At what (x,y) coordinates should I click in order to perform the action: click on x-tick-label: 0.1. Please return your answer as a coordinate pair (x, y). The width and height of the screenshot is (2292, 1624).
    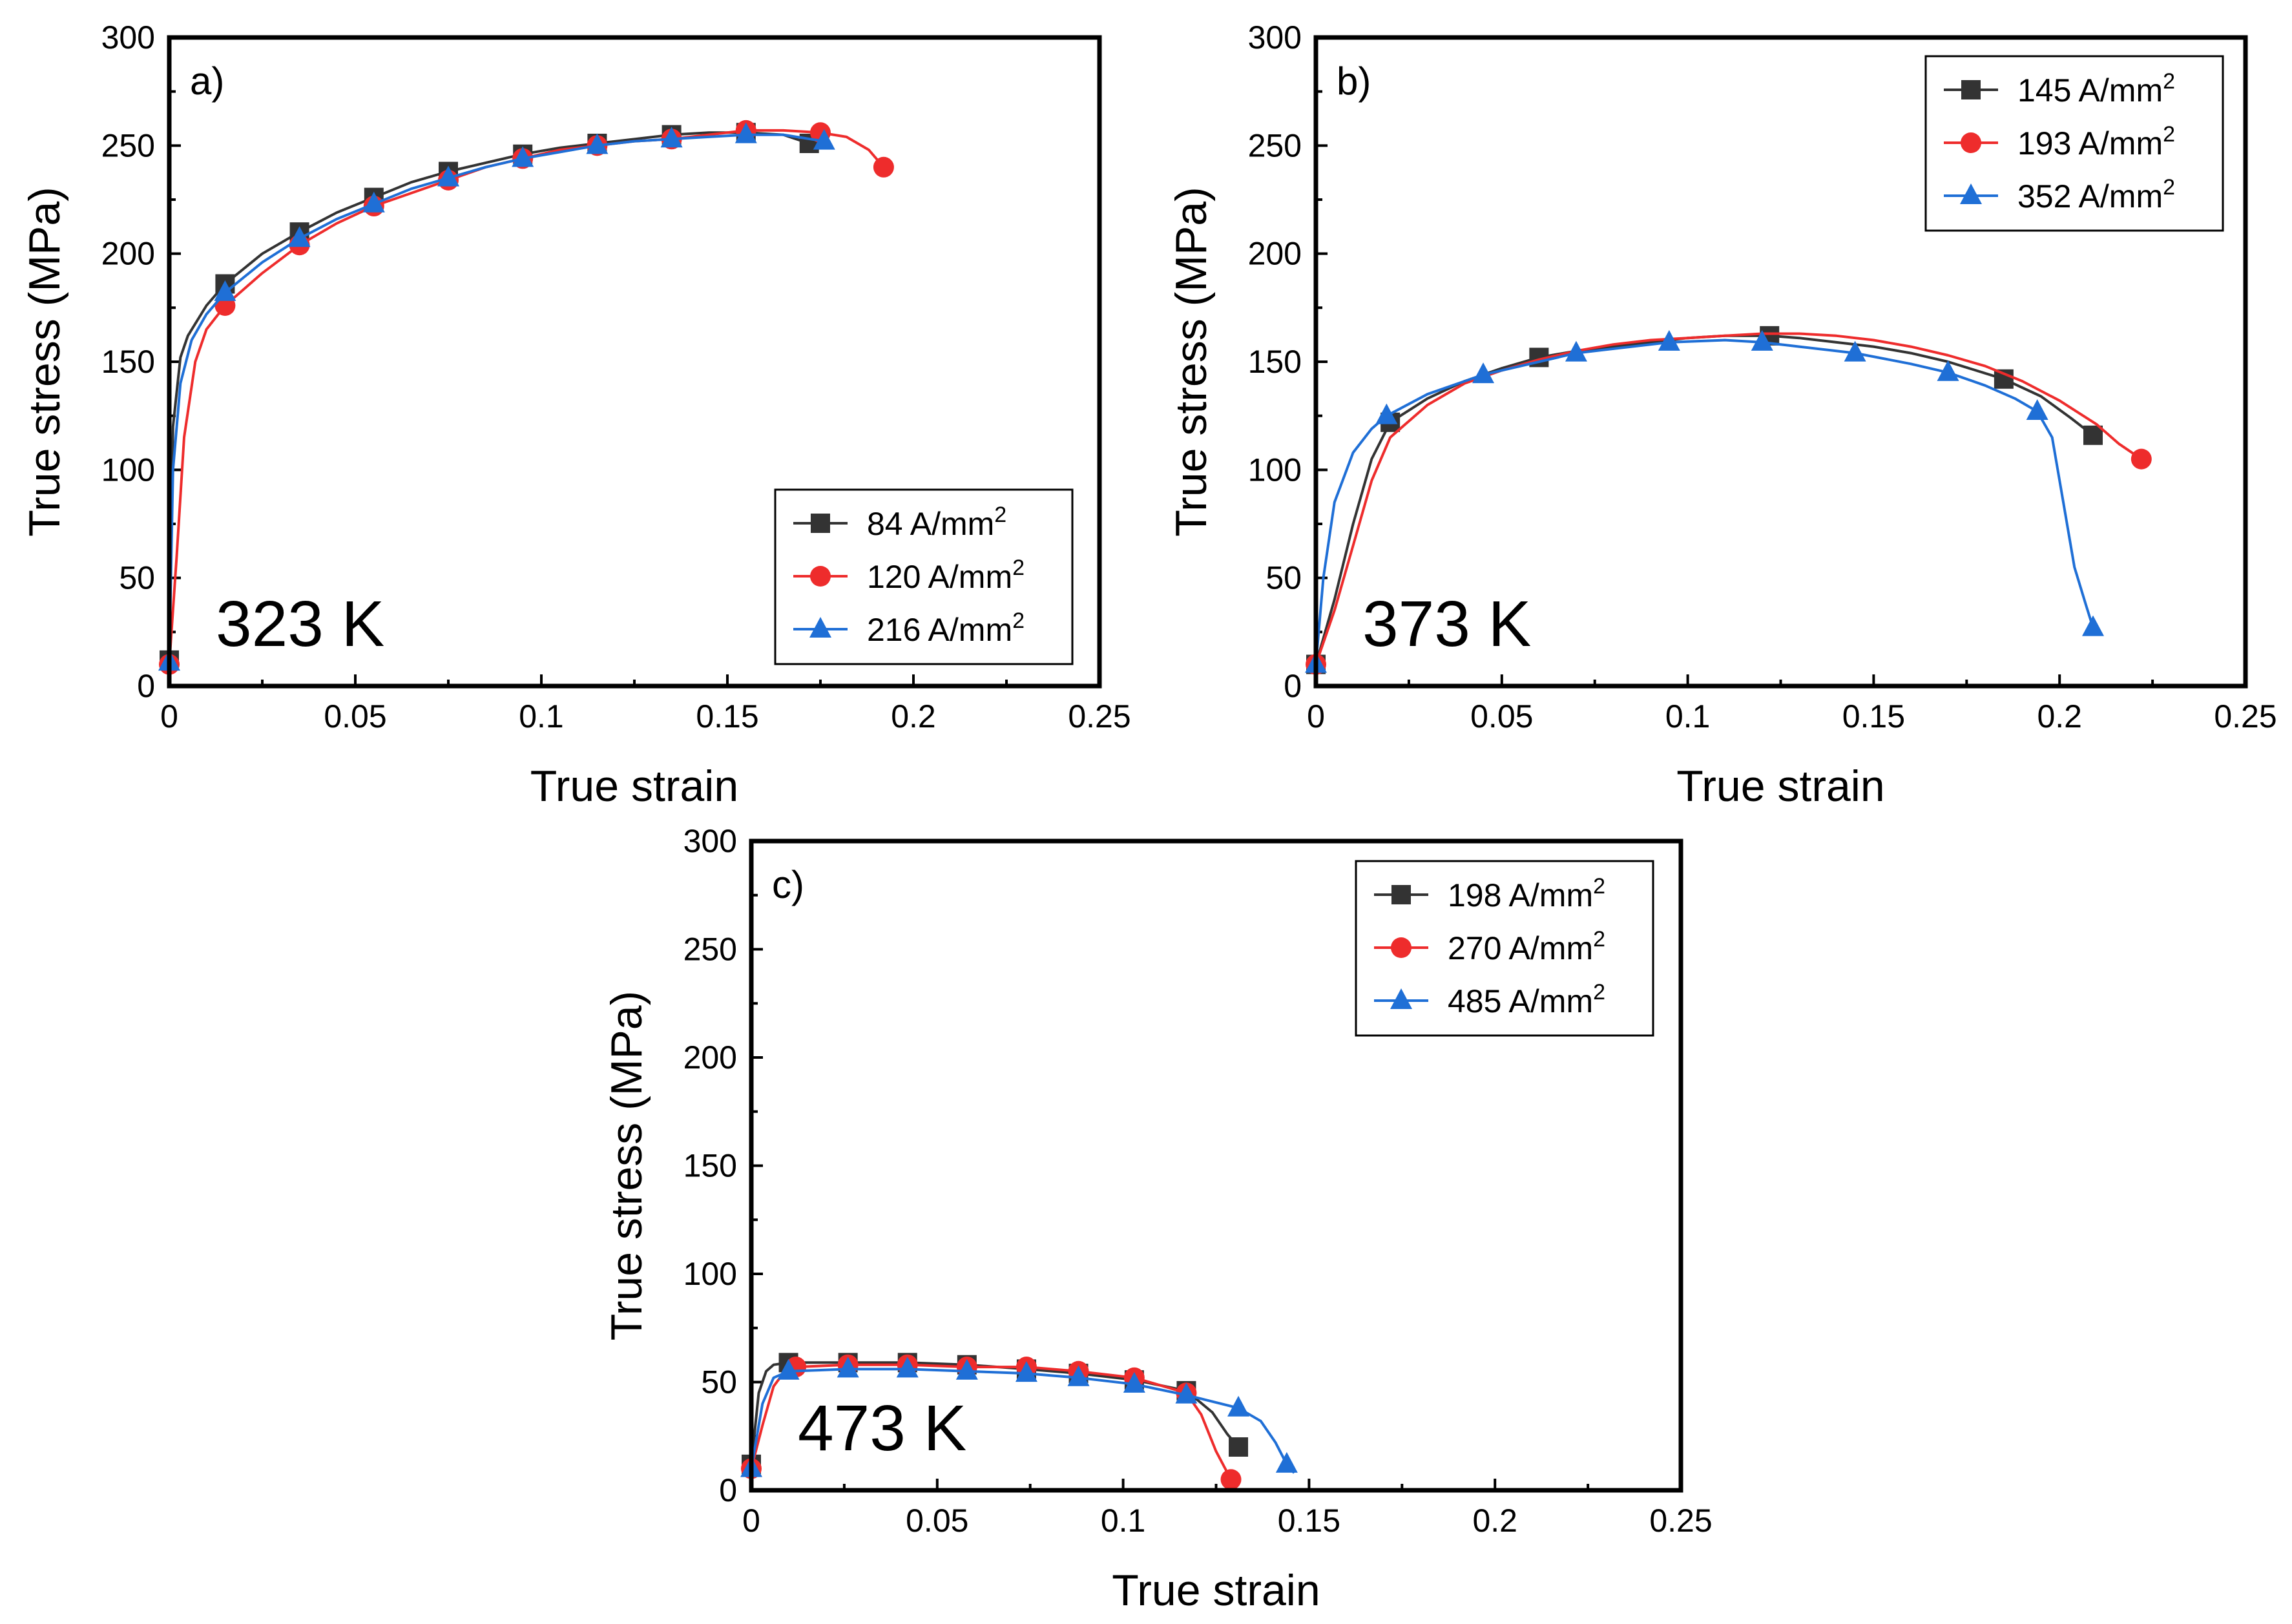
    Looking at the image, I should click on (1124, 1521).